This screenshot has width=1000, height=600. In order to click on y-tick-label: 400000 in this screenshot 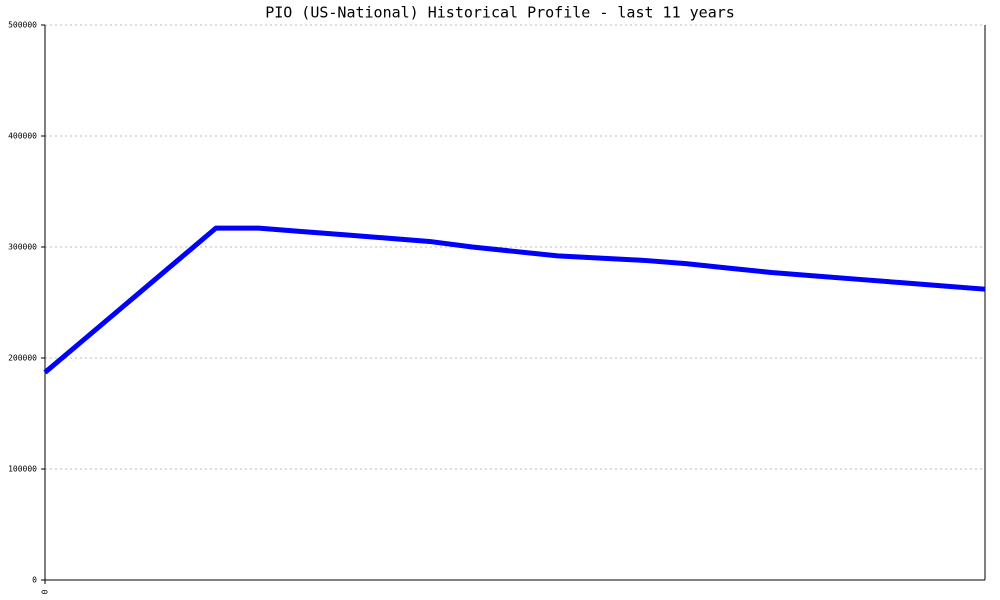, I will do `click(22, 136)`.